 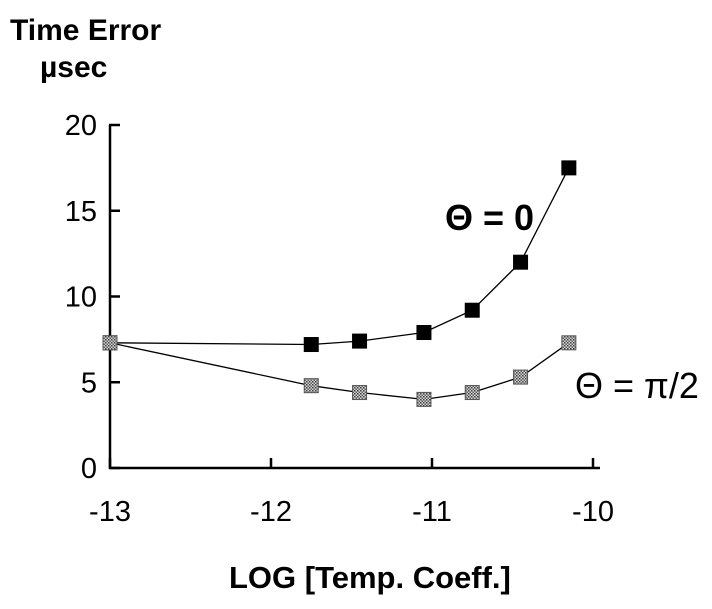 I want to click on y-tick-label: 15, so click(x=81, y=212).